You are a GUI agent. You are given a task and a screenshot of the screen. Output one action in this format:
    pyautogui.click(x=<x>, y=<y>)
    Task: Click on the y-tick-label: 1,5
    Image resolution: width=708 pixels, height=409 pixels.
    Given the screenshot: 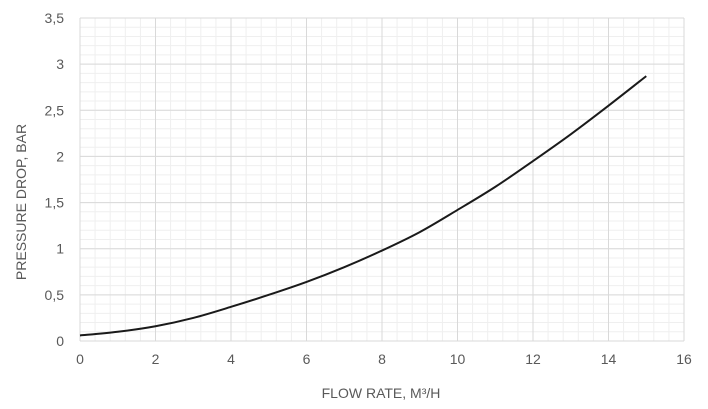 What is the action you would take?
    pyautogui.click(x=55, y=203)
    